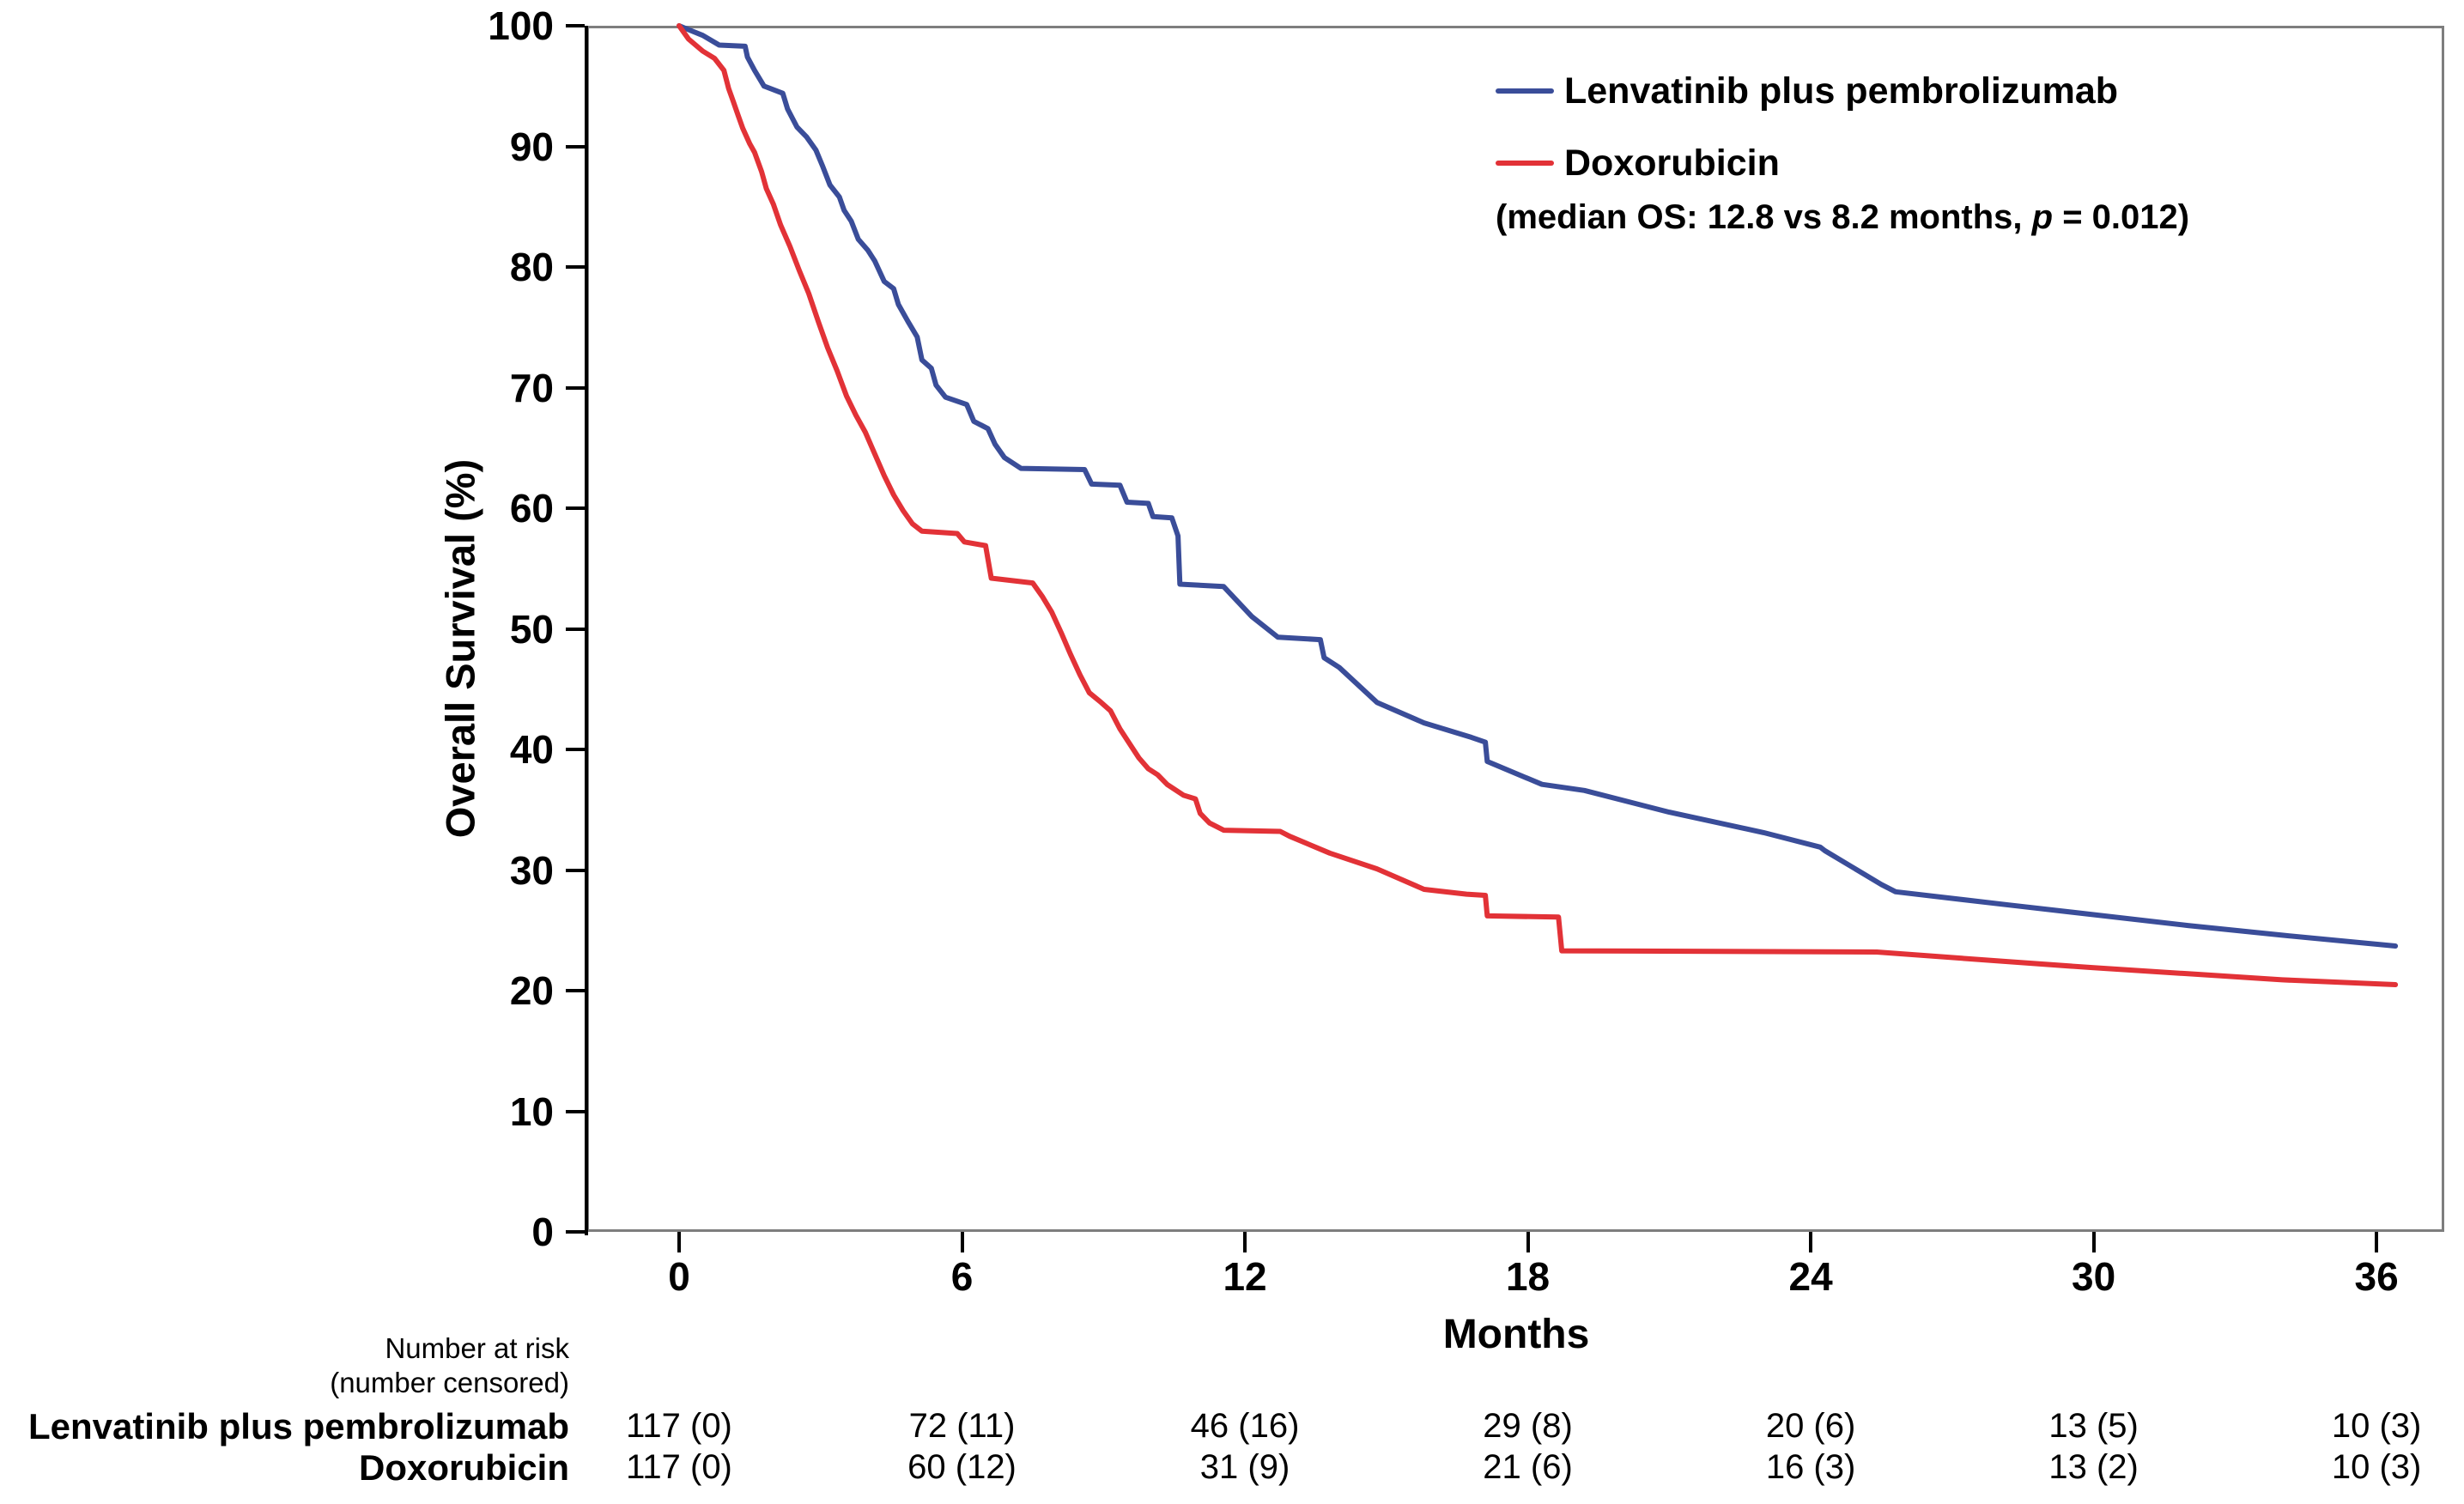  What do you see at coordinates (2094, 1276) in the screenshot?
I see `x-tick-label-30: 30` at bounding box center [2094, 1276].